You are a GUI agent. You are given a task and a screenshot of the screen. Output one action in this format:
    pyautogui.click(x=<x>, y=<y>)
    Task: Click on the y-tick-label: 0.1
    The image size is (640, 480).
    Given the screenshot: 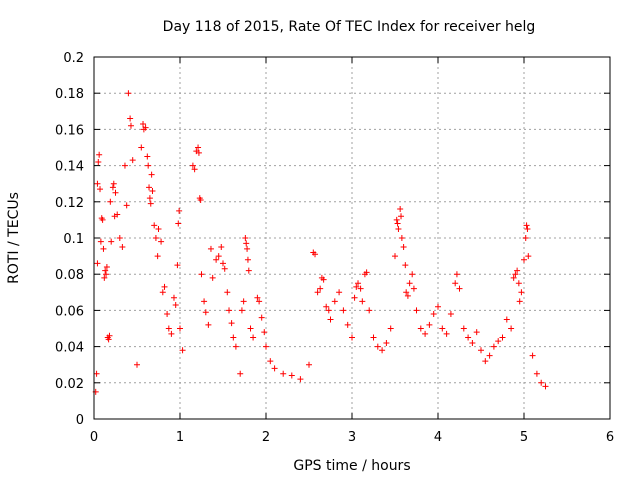 What is the action you would take?
    pyautogui.click(x=73, y=239)
    